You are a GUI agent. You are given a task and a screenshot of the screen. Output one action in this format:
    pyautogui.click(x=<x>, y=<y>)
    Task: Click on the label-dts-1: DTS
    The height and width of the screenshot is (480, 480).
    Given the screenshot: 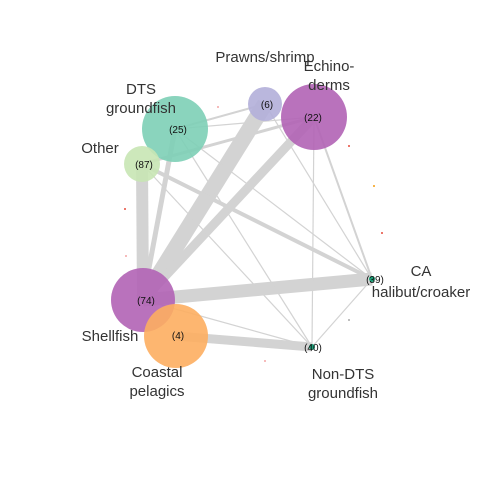 What is the action you would take?
    pyautogui.click(x=141, y=89)
    